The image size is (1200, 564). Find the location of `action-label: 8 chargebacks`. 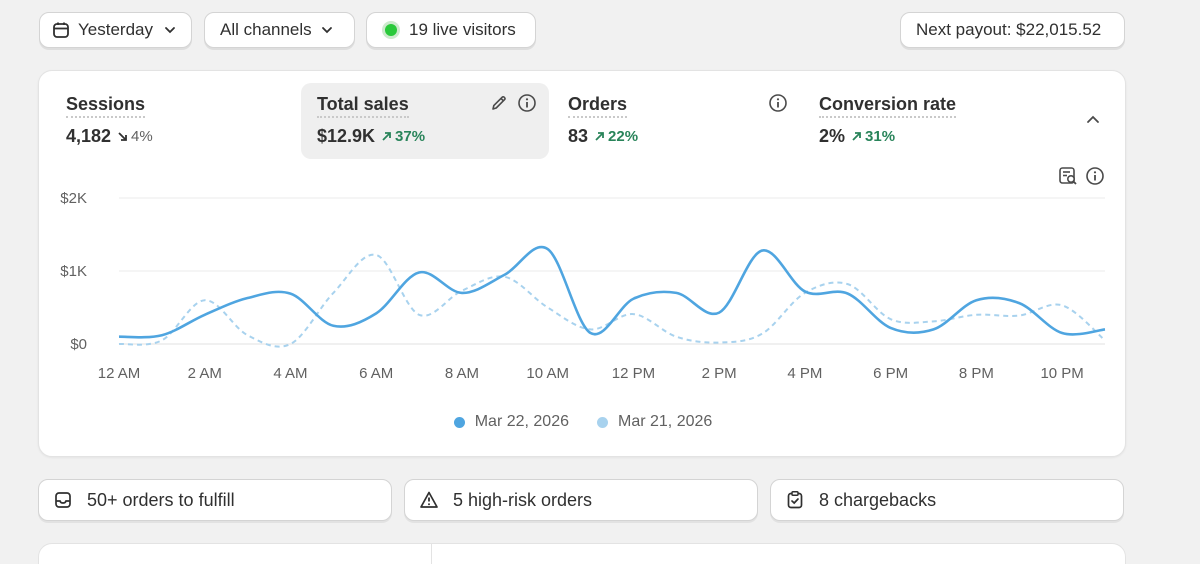

action-label: 8 chargebacks is located at coordinates (878, 499).